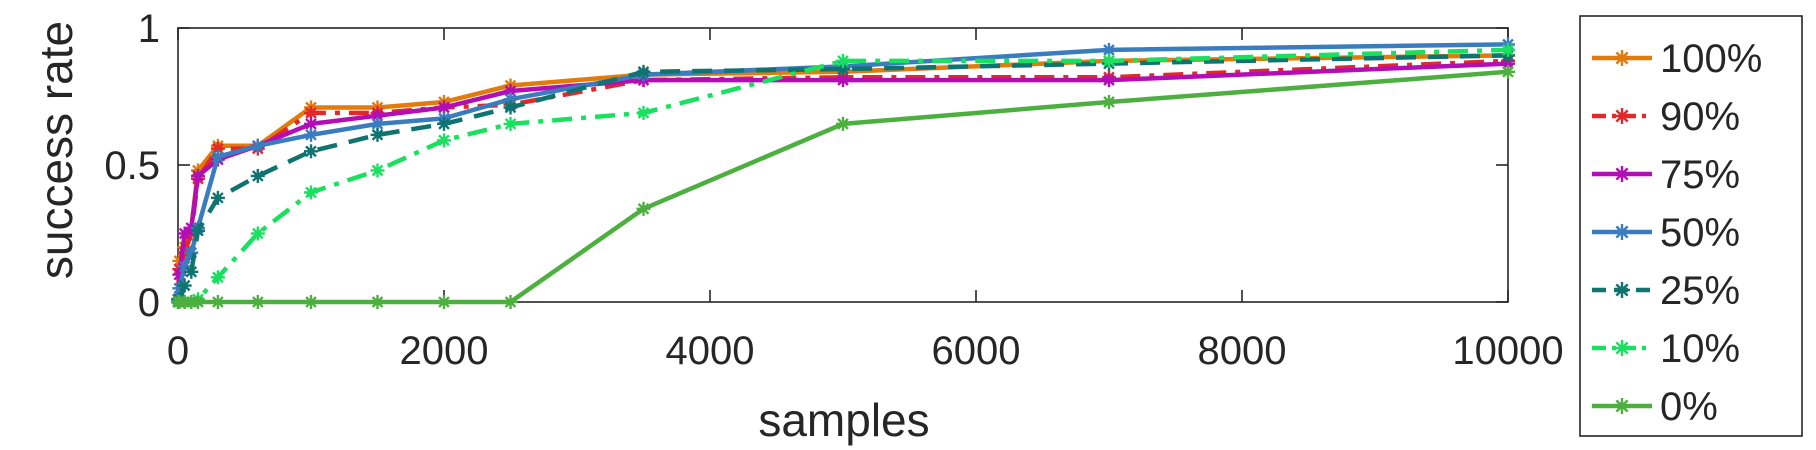 Image resolution: width=1816 pixels, height=450 pixels. Describe the element at coordinates (178, 351) in the screenshot. I see `x-tick-label: 0` at that location.